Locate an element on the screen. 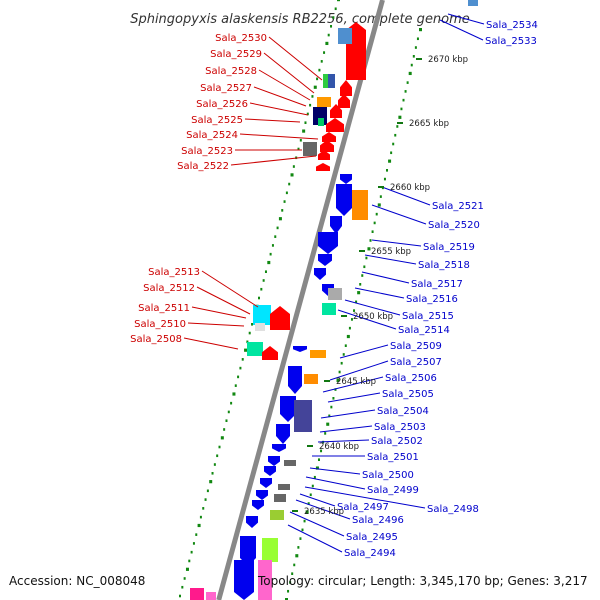  gene-label-sala-2525: Sala_2525 is located at coordinates (217, 120).